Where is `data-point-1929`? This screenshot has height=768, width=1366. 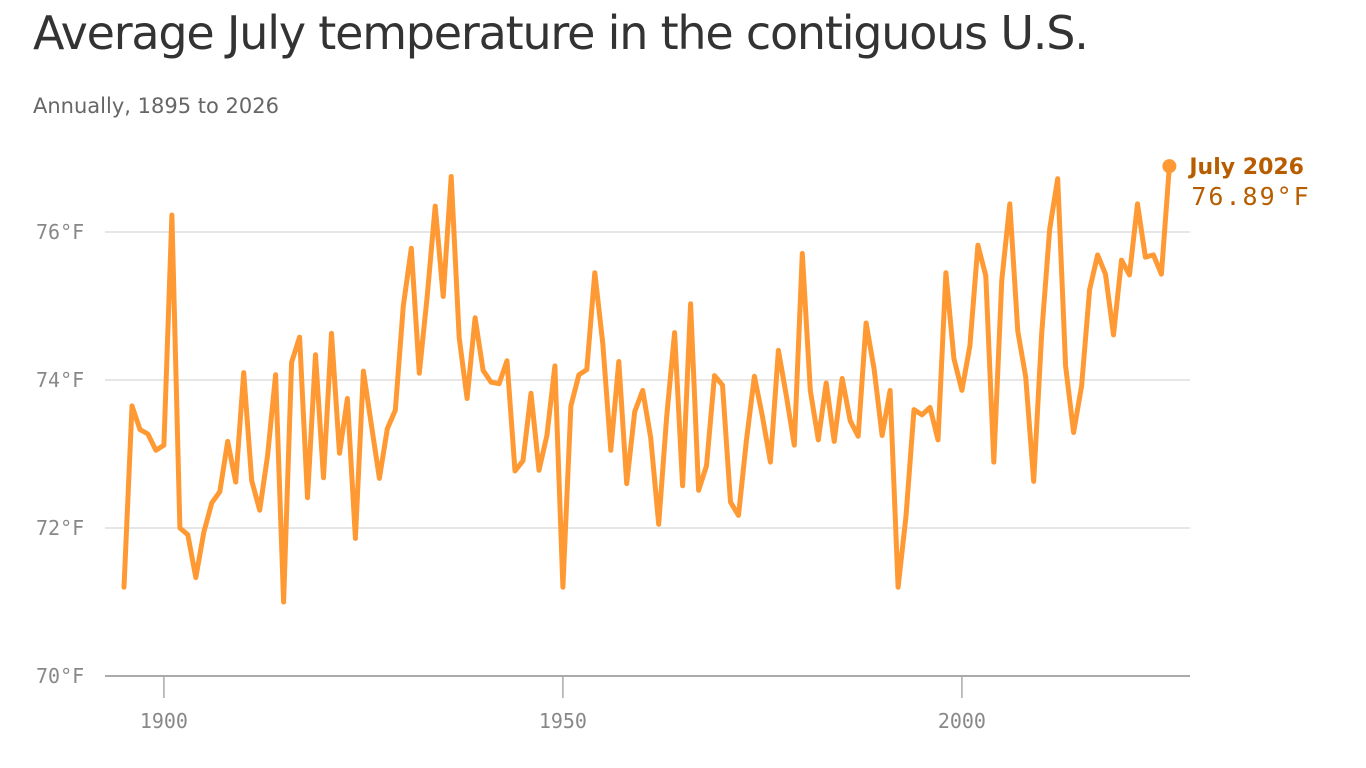
data-point-1929 is located at coordinates (395, 410).